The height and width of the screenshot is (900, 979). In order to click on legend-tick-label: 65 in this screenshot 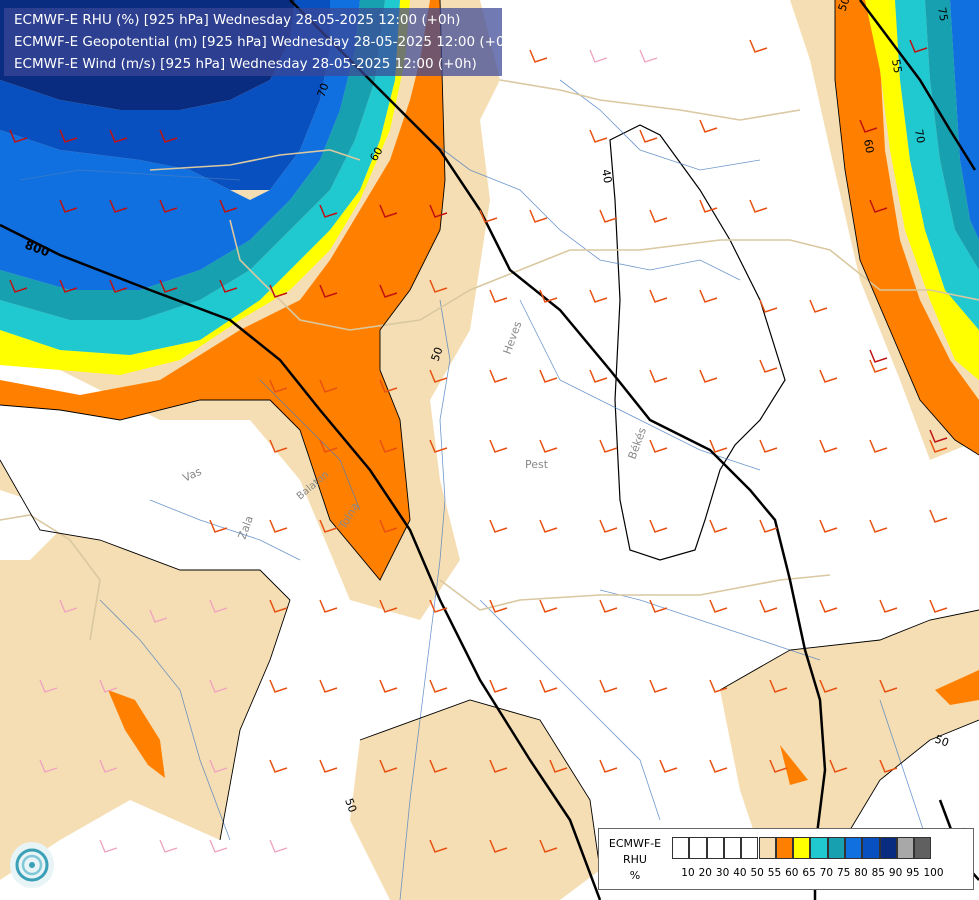, I will do `click(809, 873)`.